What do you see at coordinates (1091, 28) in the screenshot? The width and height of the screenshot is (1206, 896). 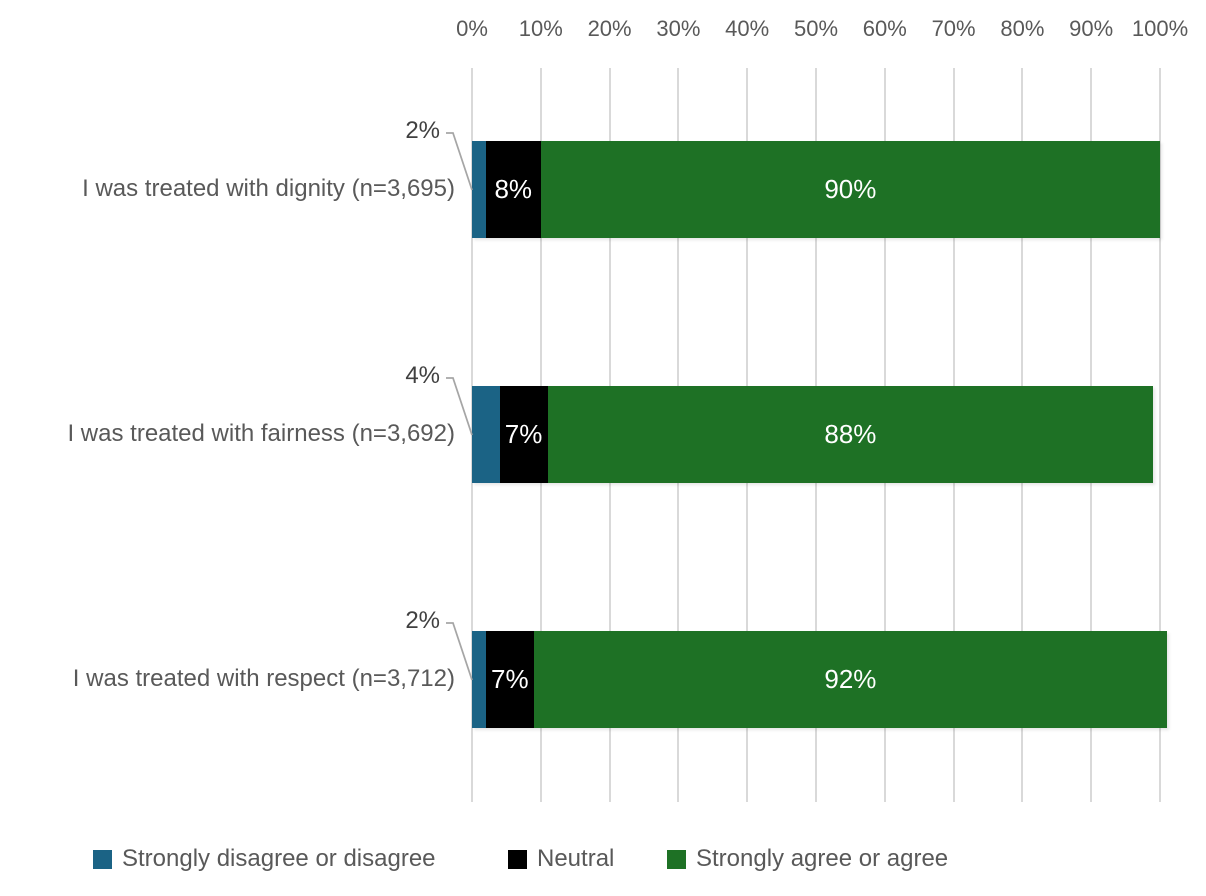 I see `x-axis-tick-label: 90%` at bounding box center [1091, 28].